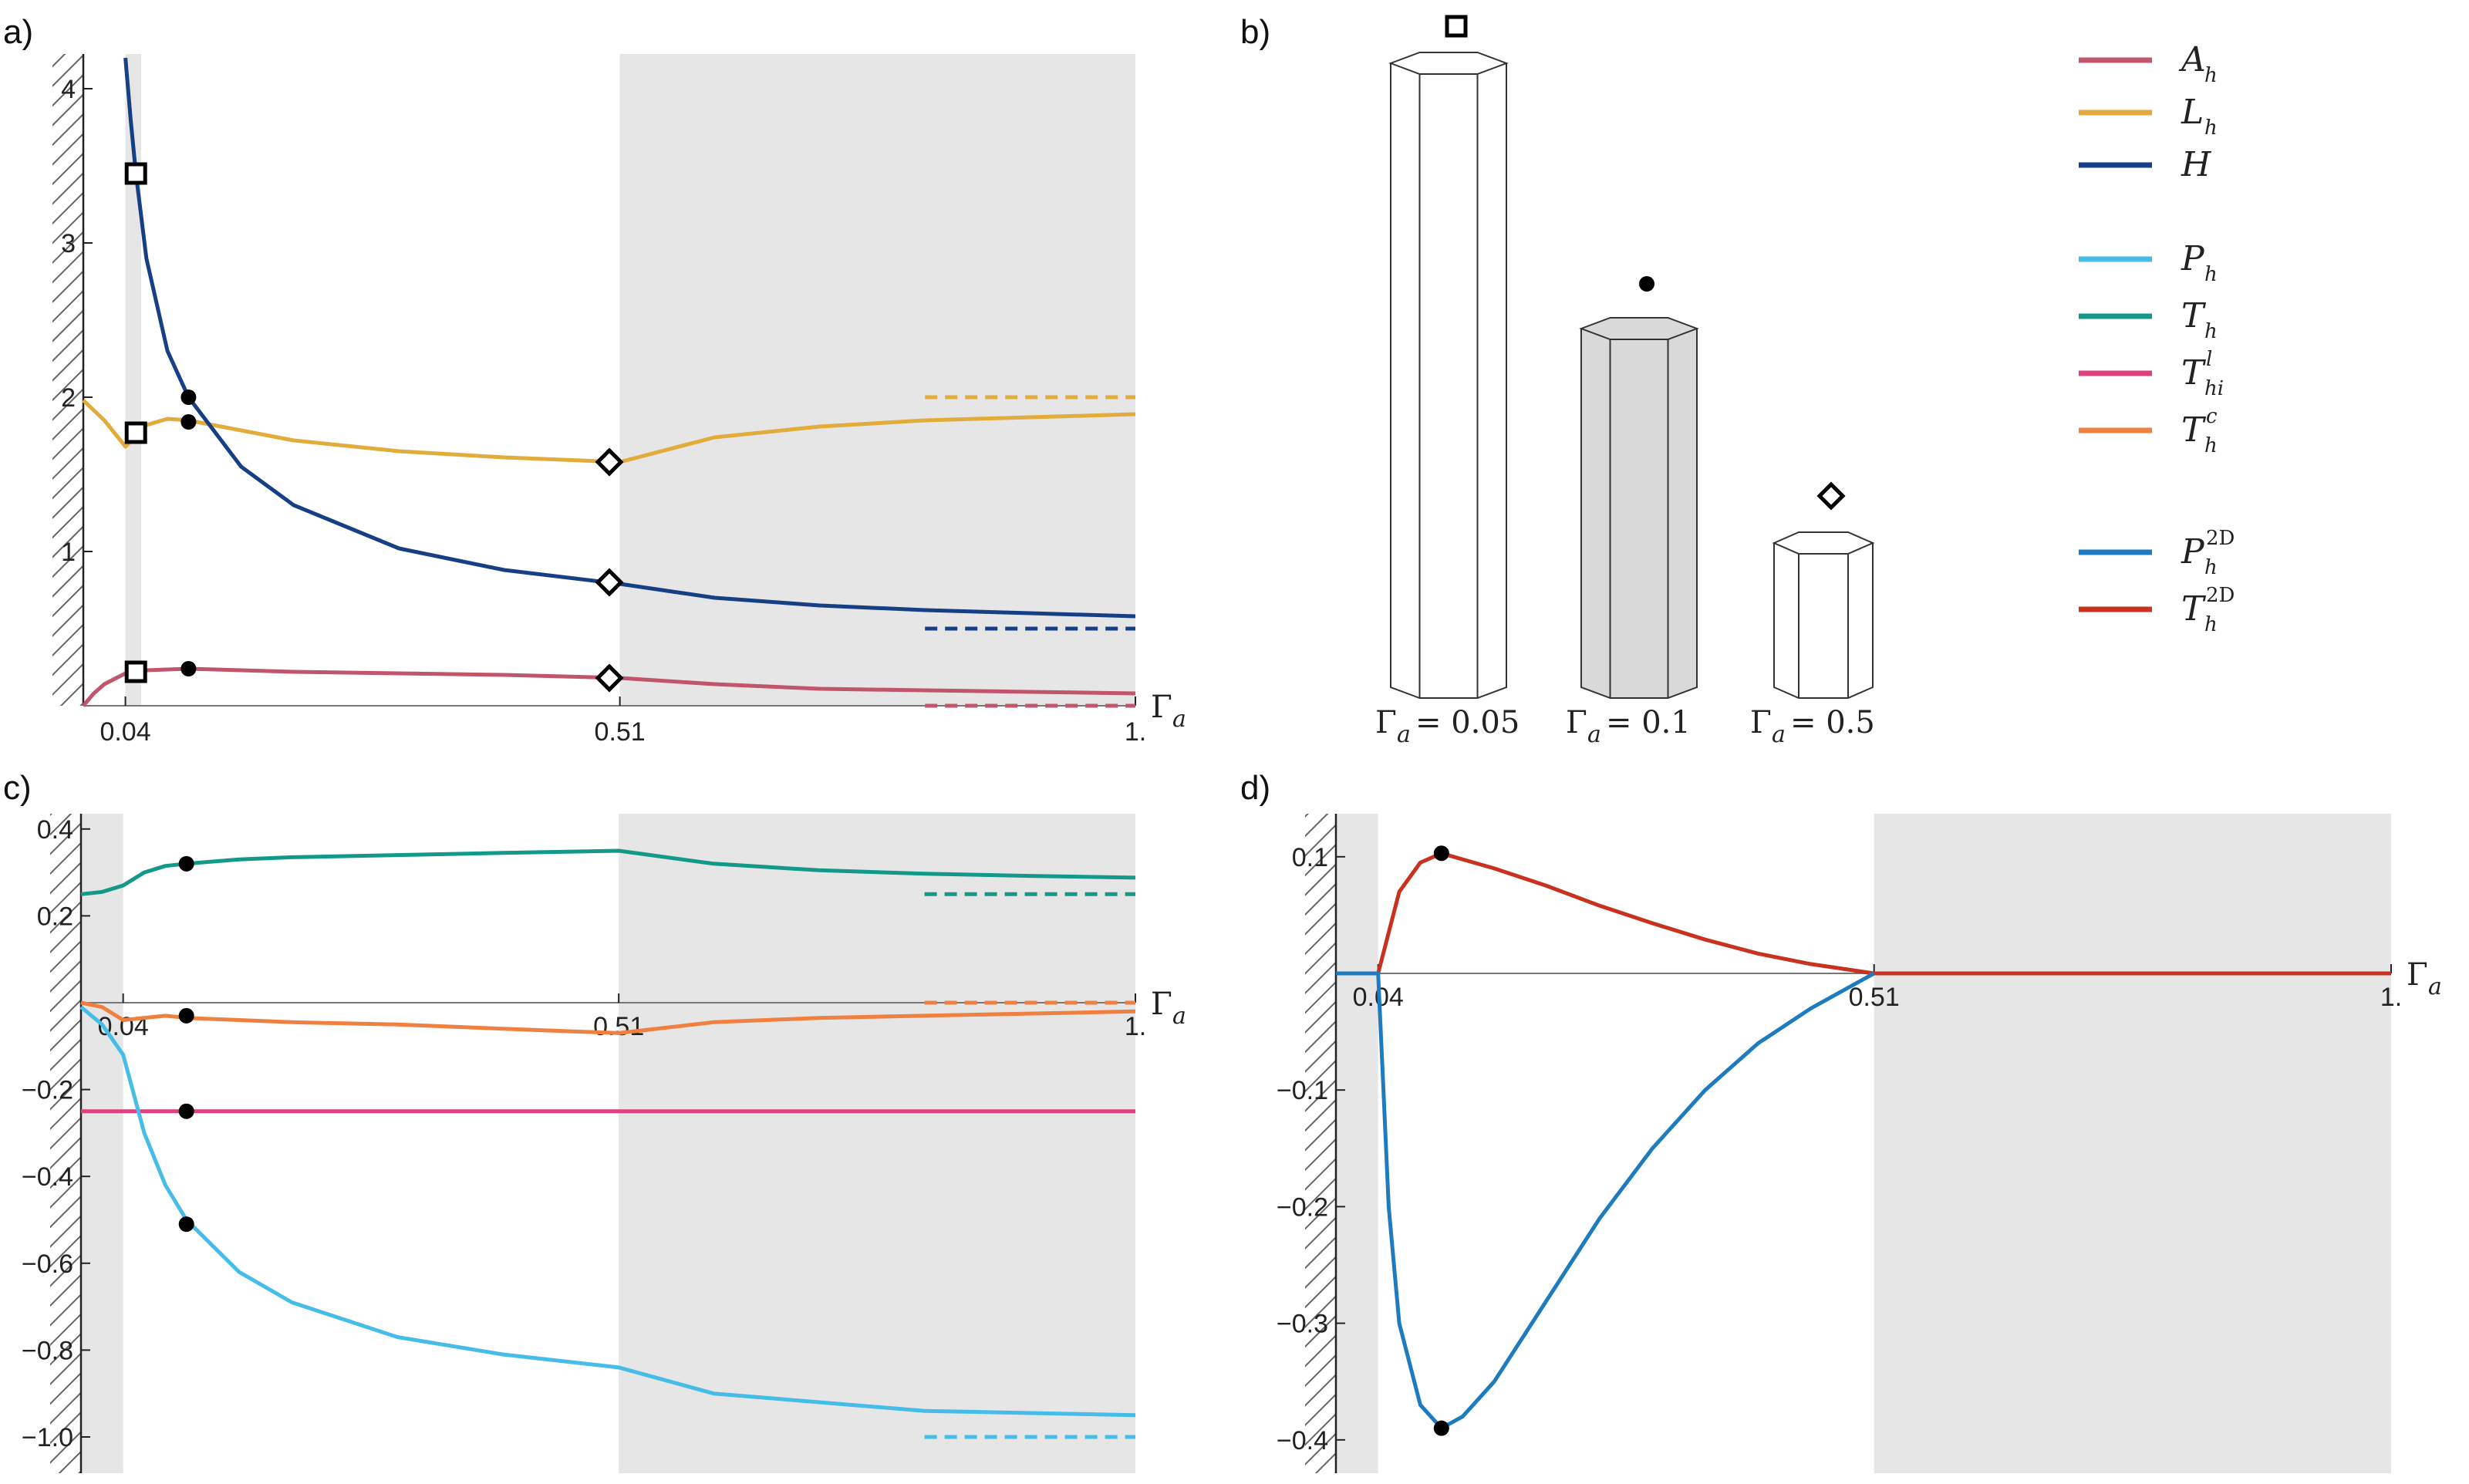  Describe the element at coordinates (1302, 1324) in the screenshot. I see `y-tick-label: −0.3` at that location.